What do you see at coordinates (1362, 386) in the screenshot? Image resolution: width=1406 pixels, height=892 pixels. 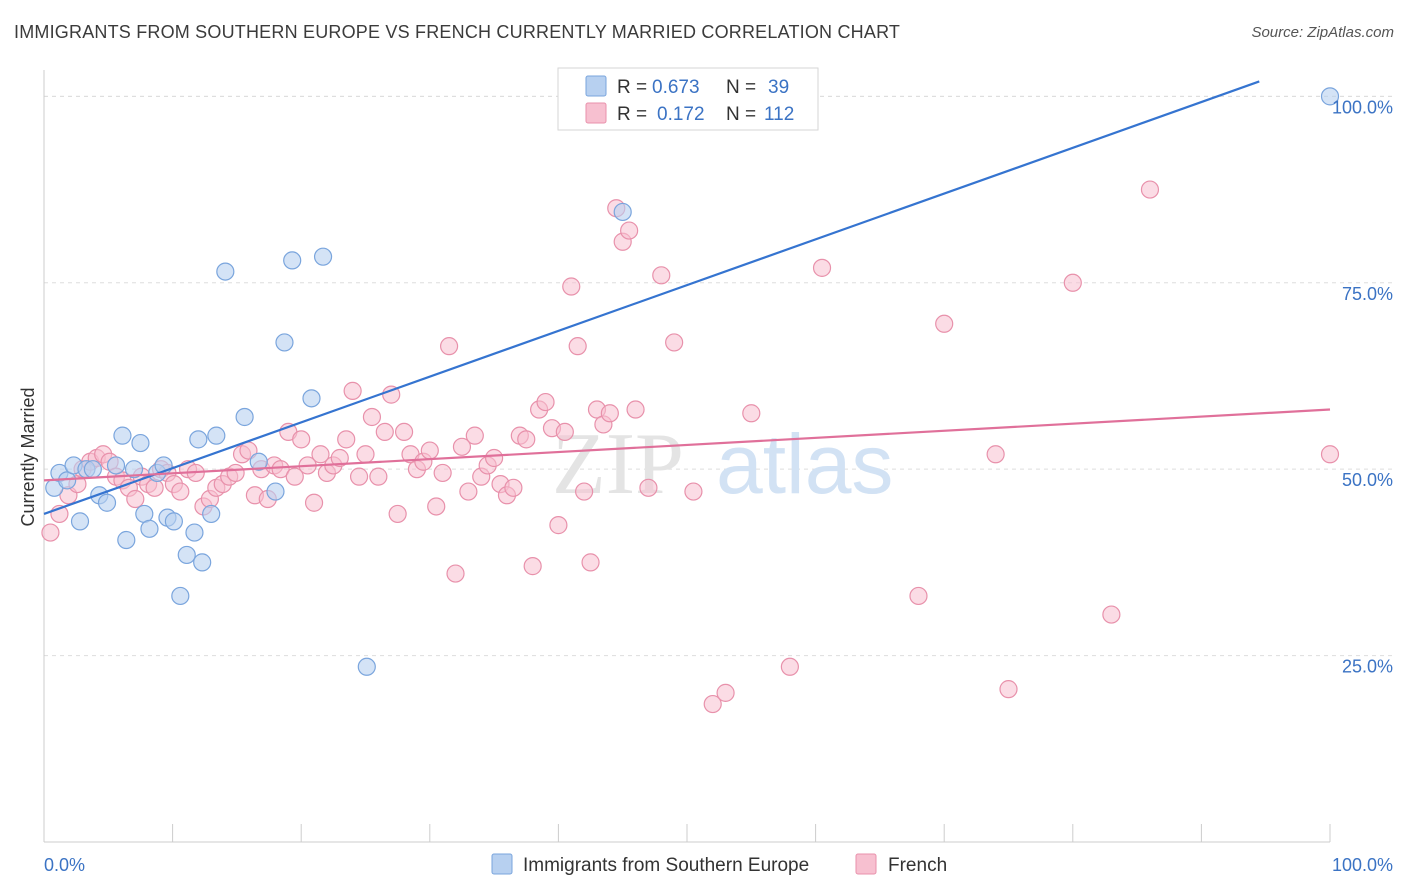 I see `y-tick-labels: 25.0% 50.0% 75.0% 100.0%` at bounding box center [1362, 386].